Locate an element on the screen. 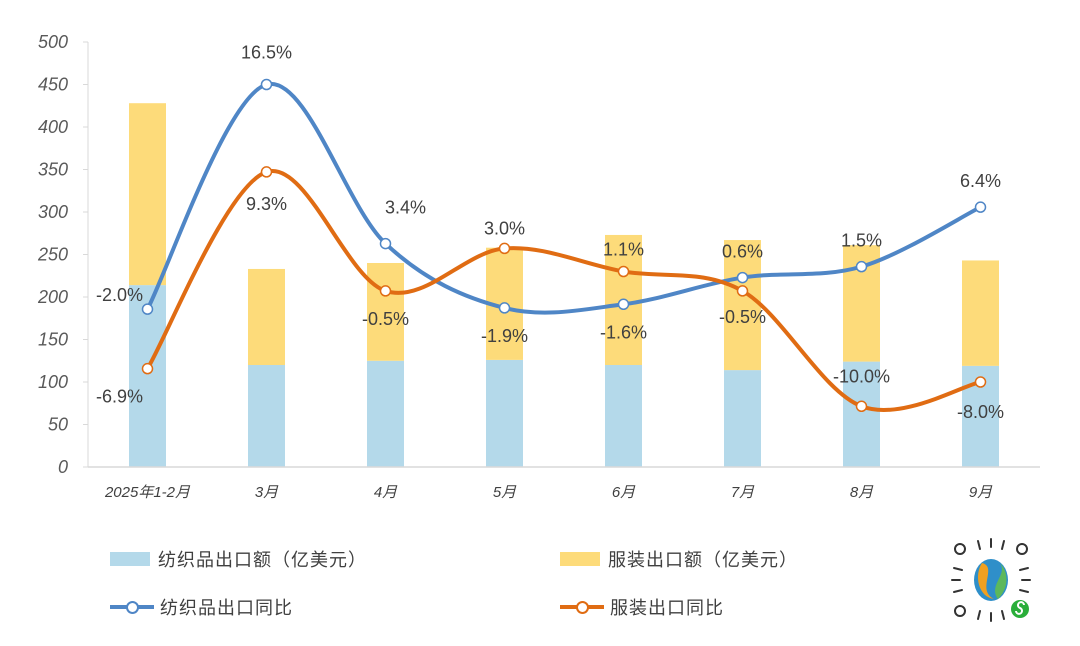 The image size is (1080, 646). data-label: -2.0% is located at coordinates (119, 295).